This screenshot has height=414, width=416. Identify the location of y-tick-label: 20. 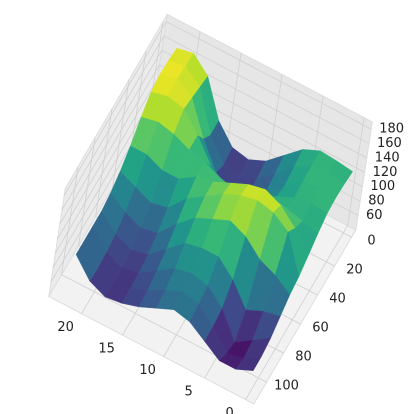
(354, 270).